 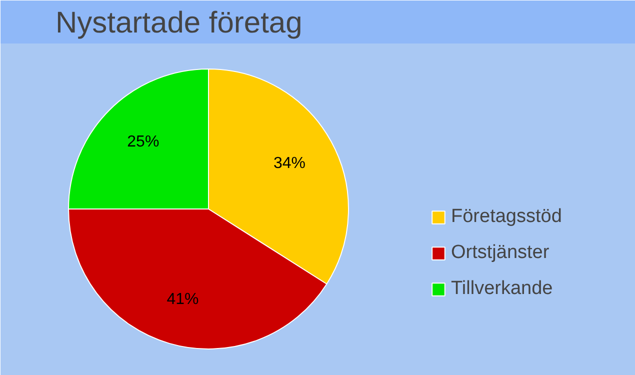 I want to click on chart-title: Nystartade företag, so click(x=179, y=23).